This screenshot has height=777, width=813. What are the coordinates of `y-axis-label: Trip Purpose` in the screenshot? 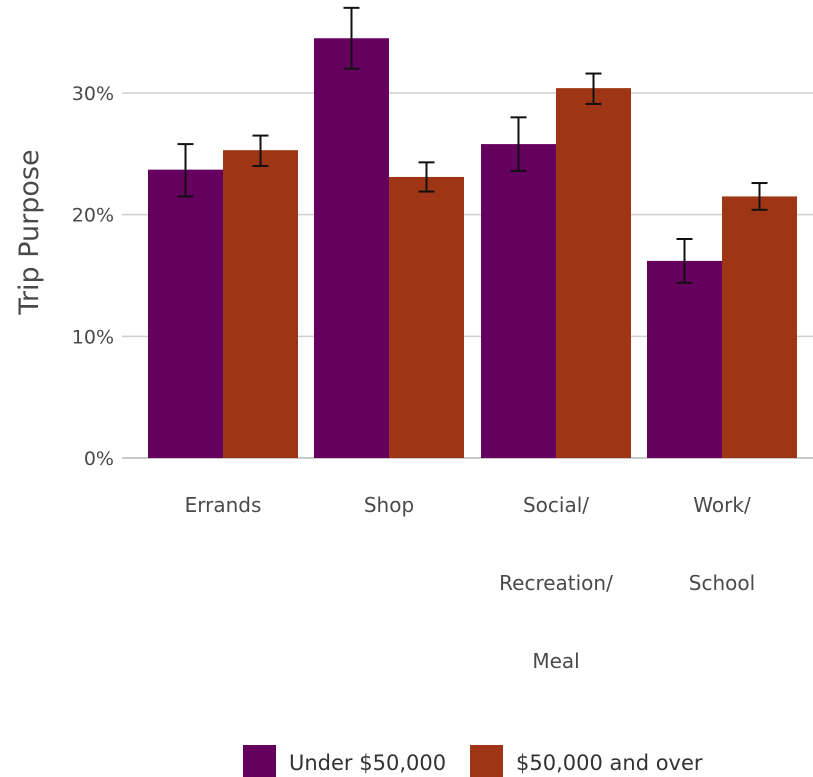 It's located at (29, 232).